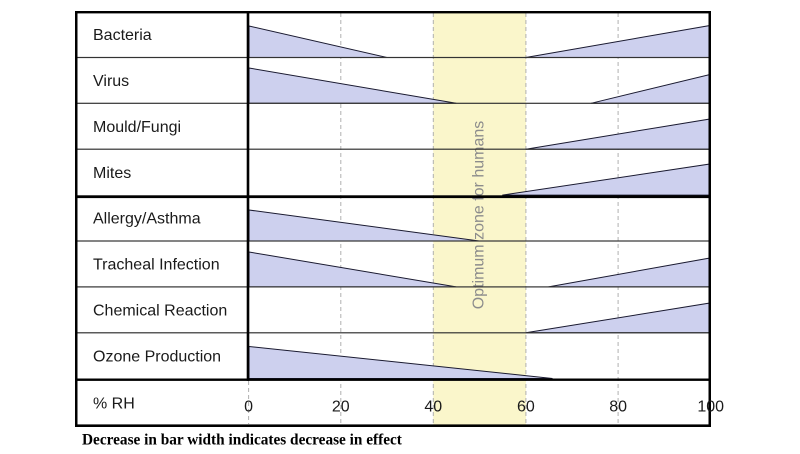 The height and width of the screenshot is (454, 800). What do you see at coordinates (341, 407) in the screenshot?
I see `svg-text: 20` at bounding box center [341, 407].